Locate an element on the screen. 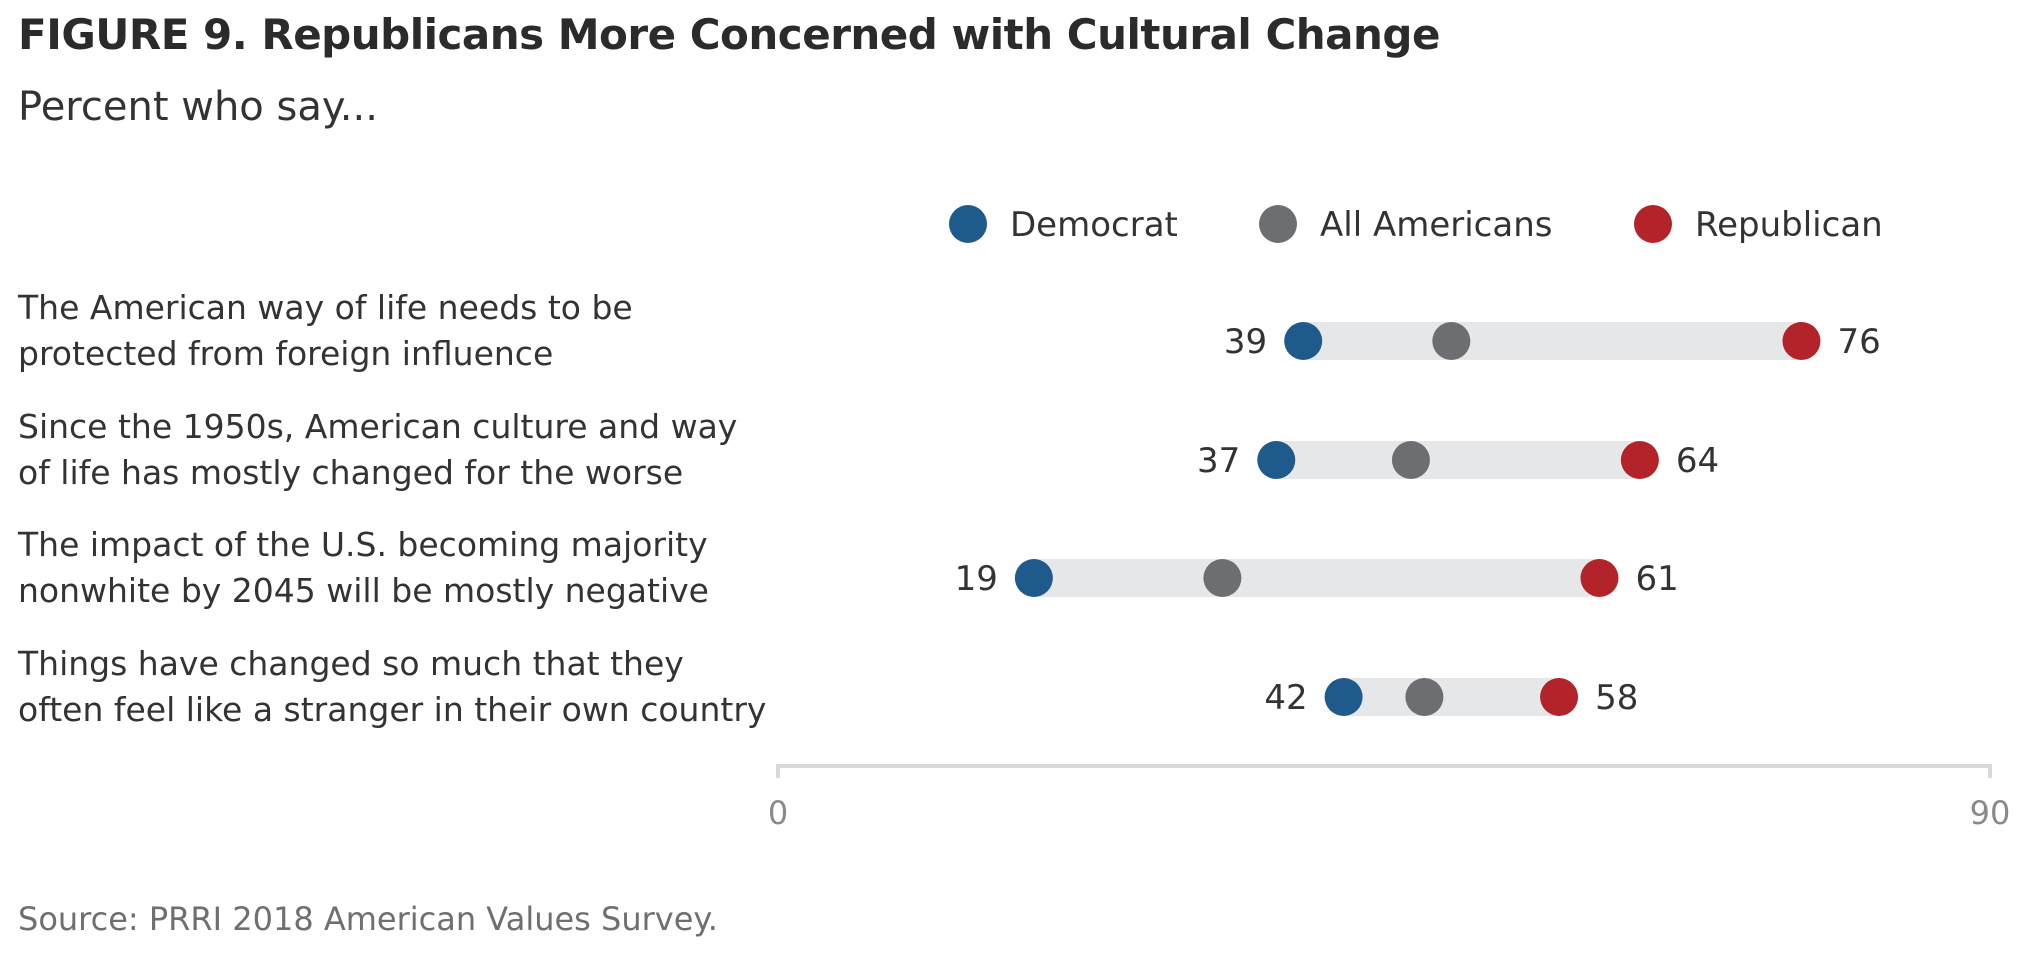 The width and height of the screenshot is (2025, 962). row-label-2-line-2: of life has mostly changed for the worse is located at coordinates (350, 472).